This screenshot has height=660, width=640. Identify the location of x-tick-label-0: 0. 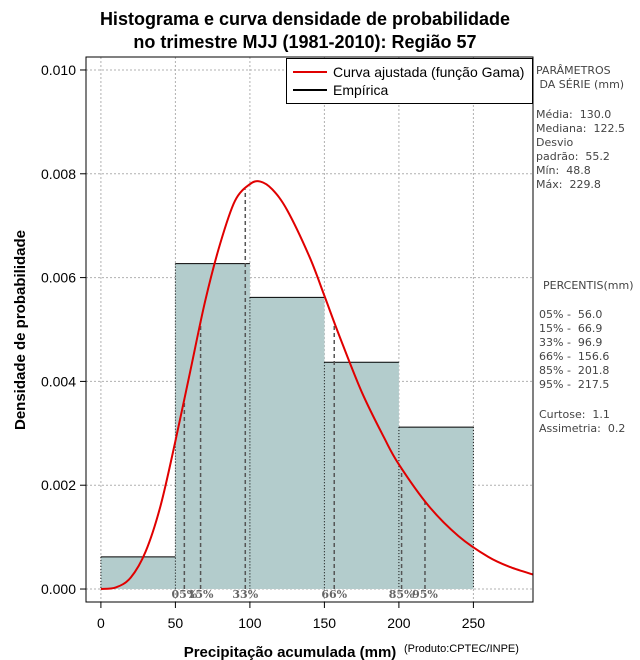
(101, 623).